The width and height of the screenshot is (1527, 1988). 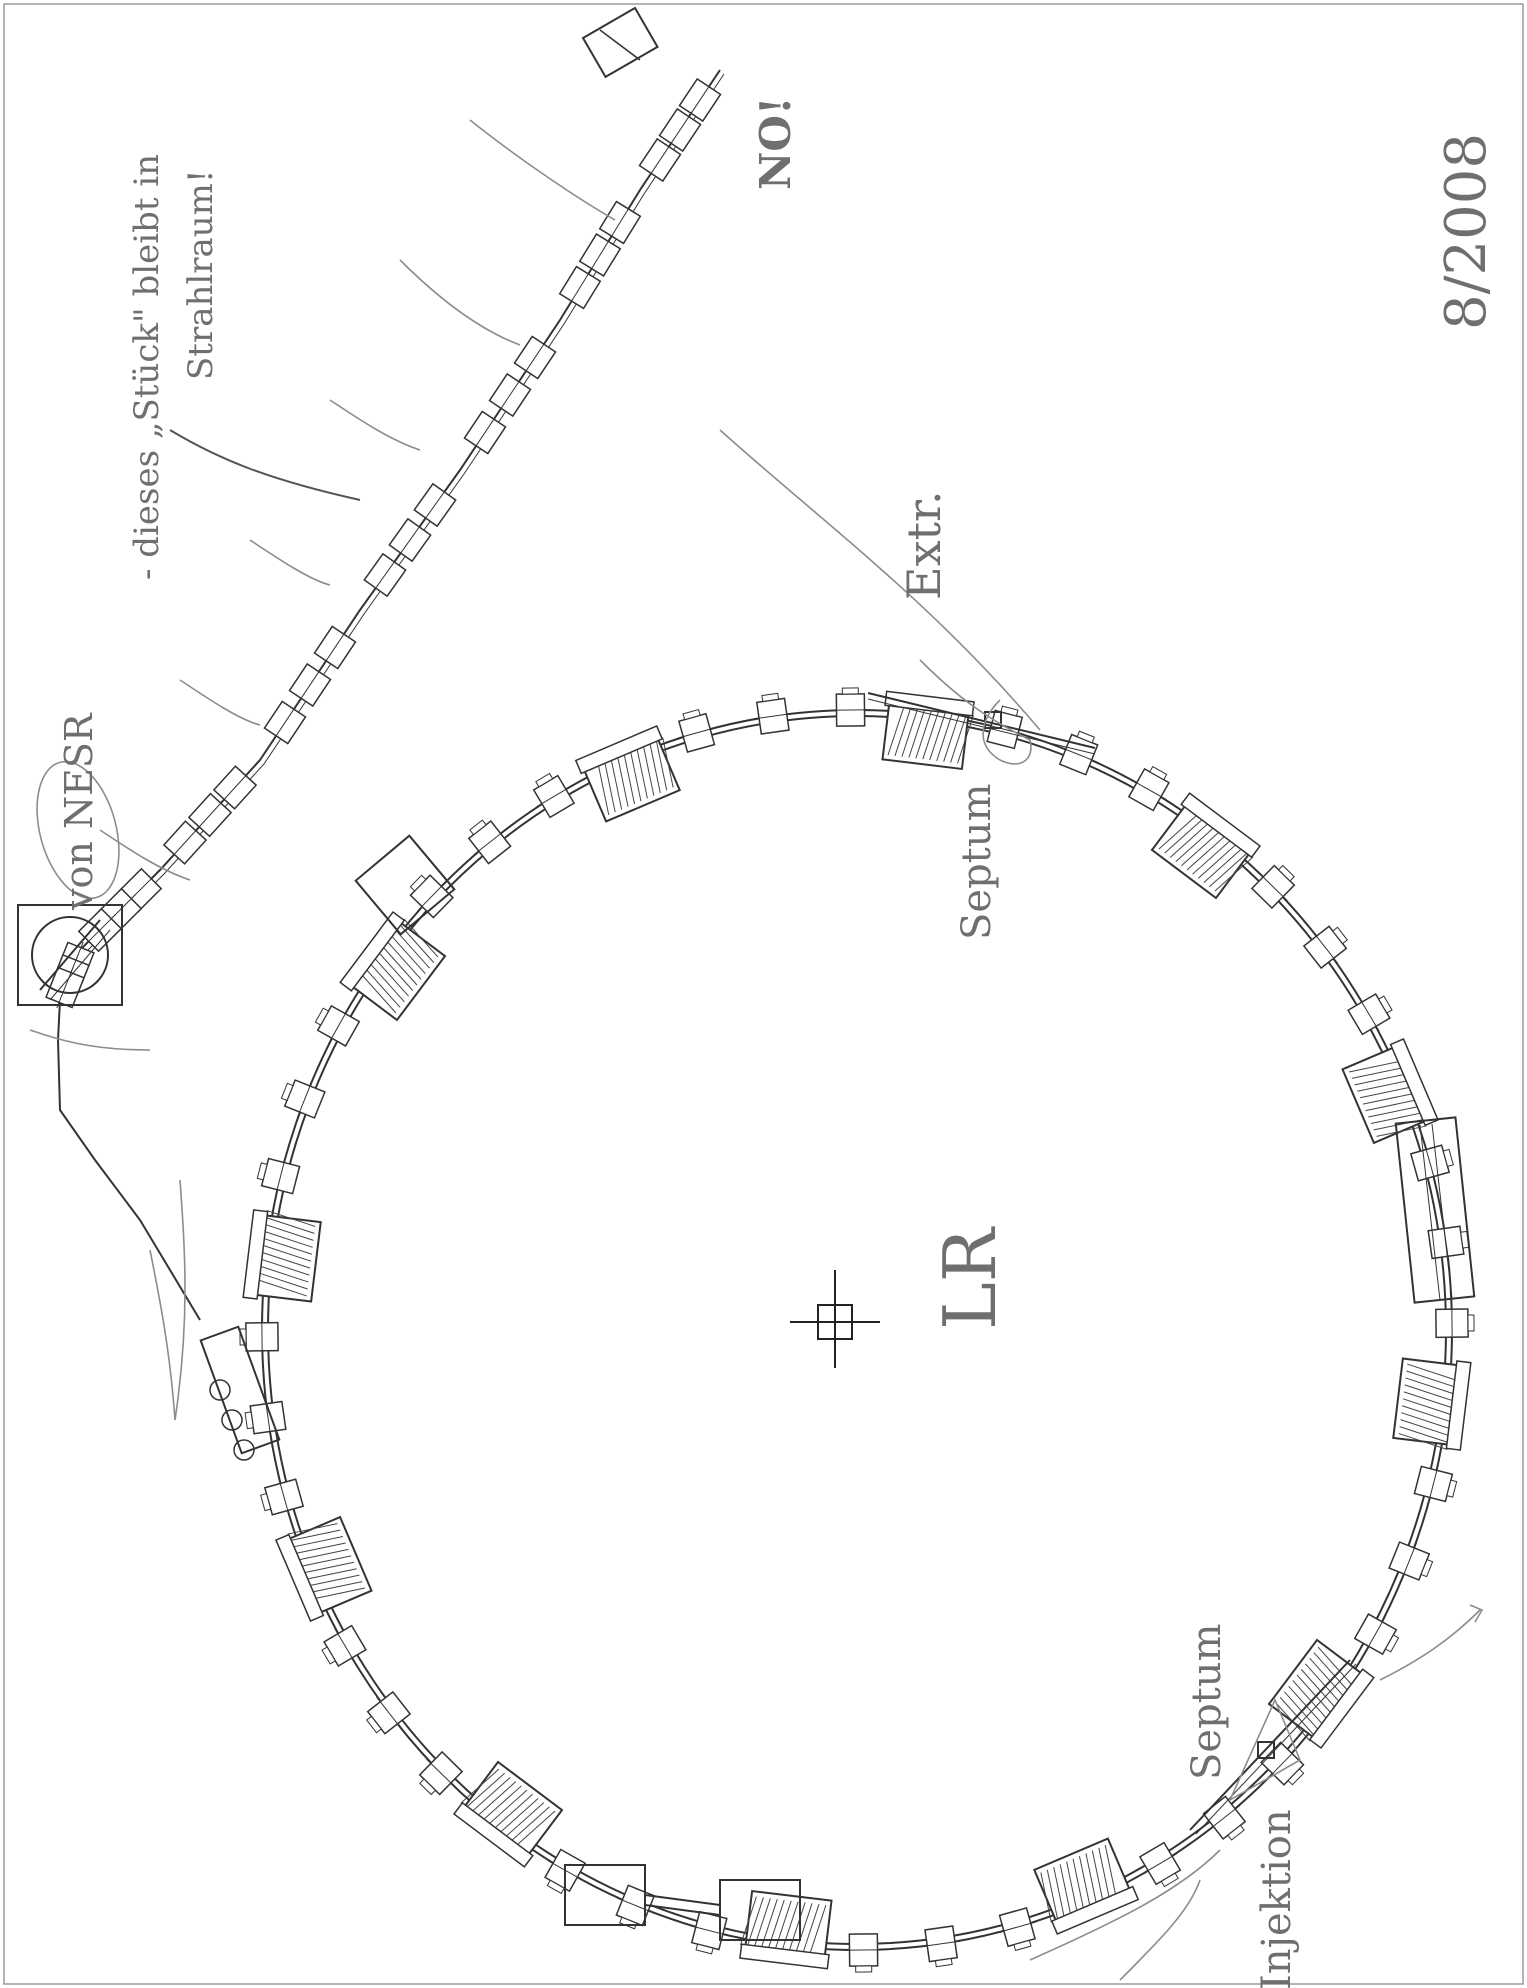 I want to click on beamline-switching-dipole, so click(x=70, y=955).